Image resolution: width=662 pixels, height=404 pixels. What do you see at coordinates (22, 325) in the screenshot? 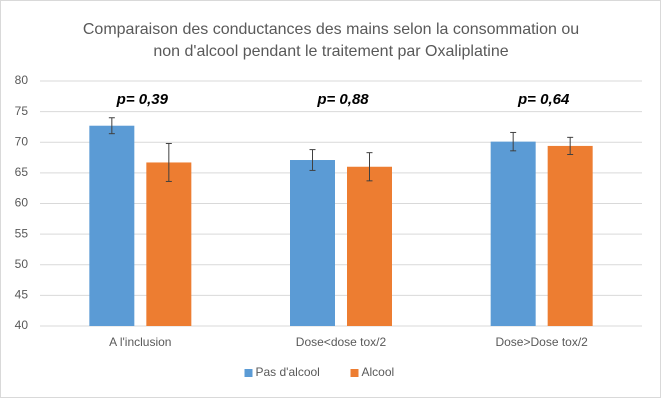
I see `y-tick-label: 40` at bounding box center [22, 325].